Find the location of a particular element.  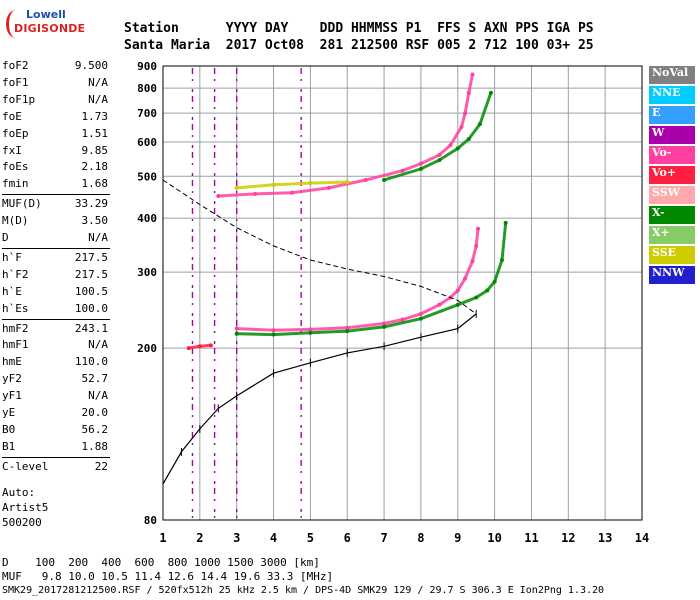

param-value: 1.88 is located at coordinates (95, 446).